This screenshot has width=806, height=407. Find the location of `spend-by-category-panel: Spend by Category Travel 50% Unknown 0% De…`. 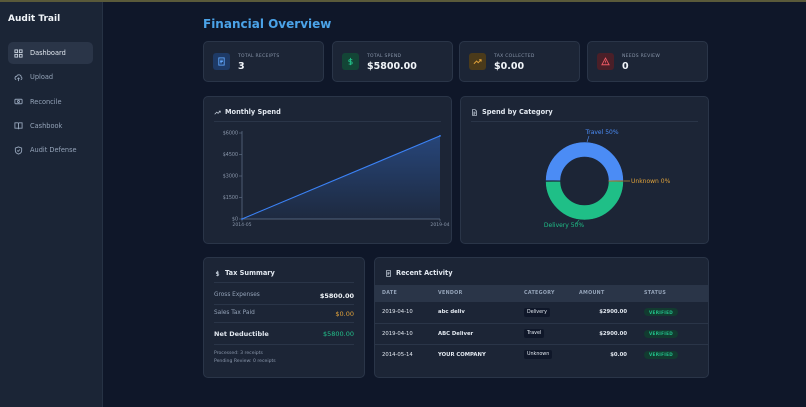

spend-by-category-panel: Spend by Category Travel 50% Unknown 0% De… is located at coordinates (584, 170).